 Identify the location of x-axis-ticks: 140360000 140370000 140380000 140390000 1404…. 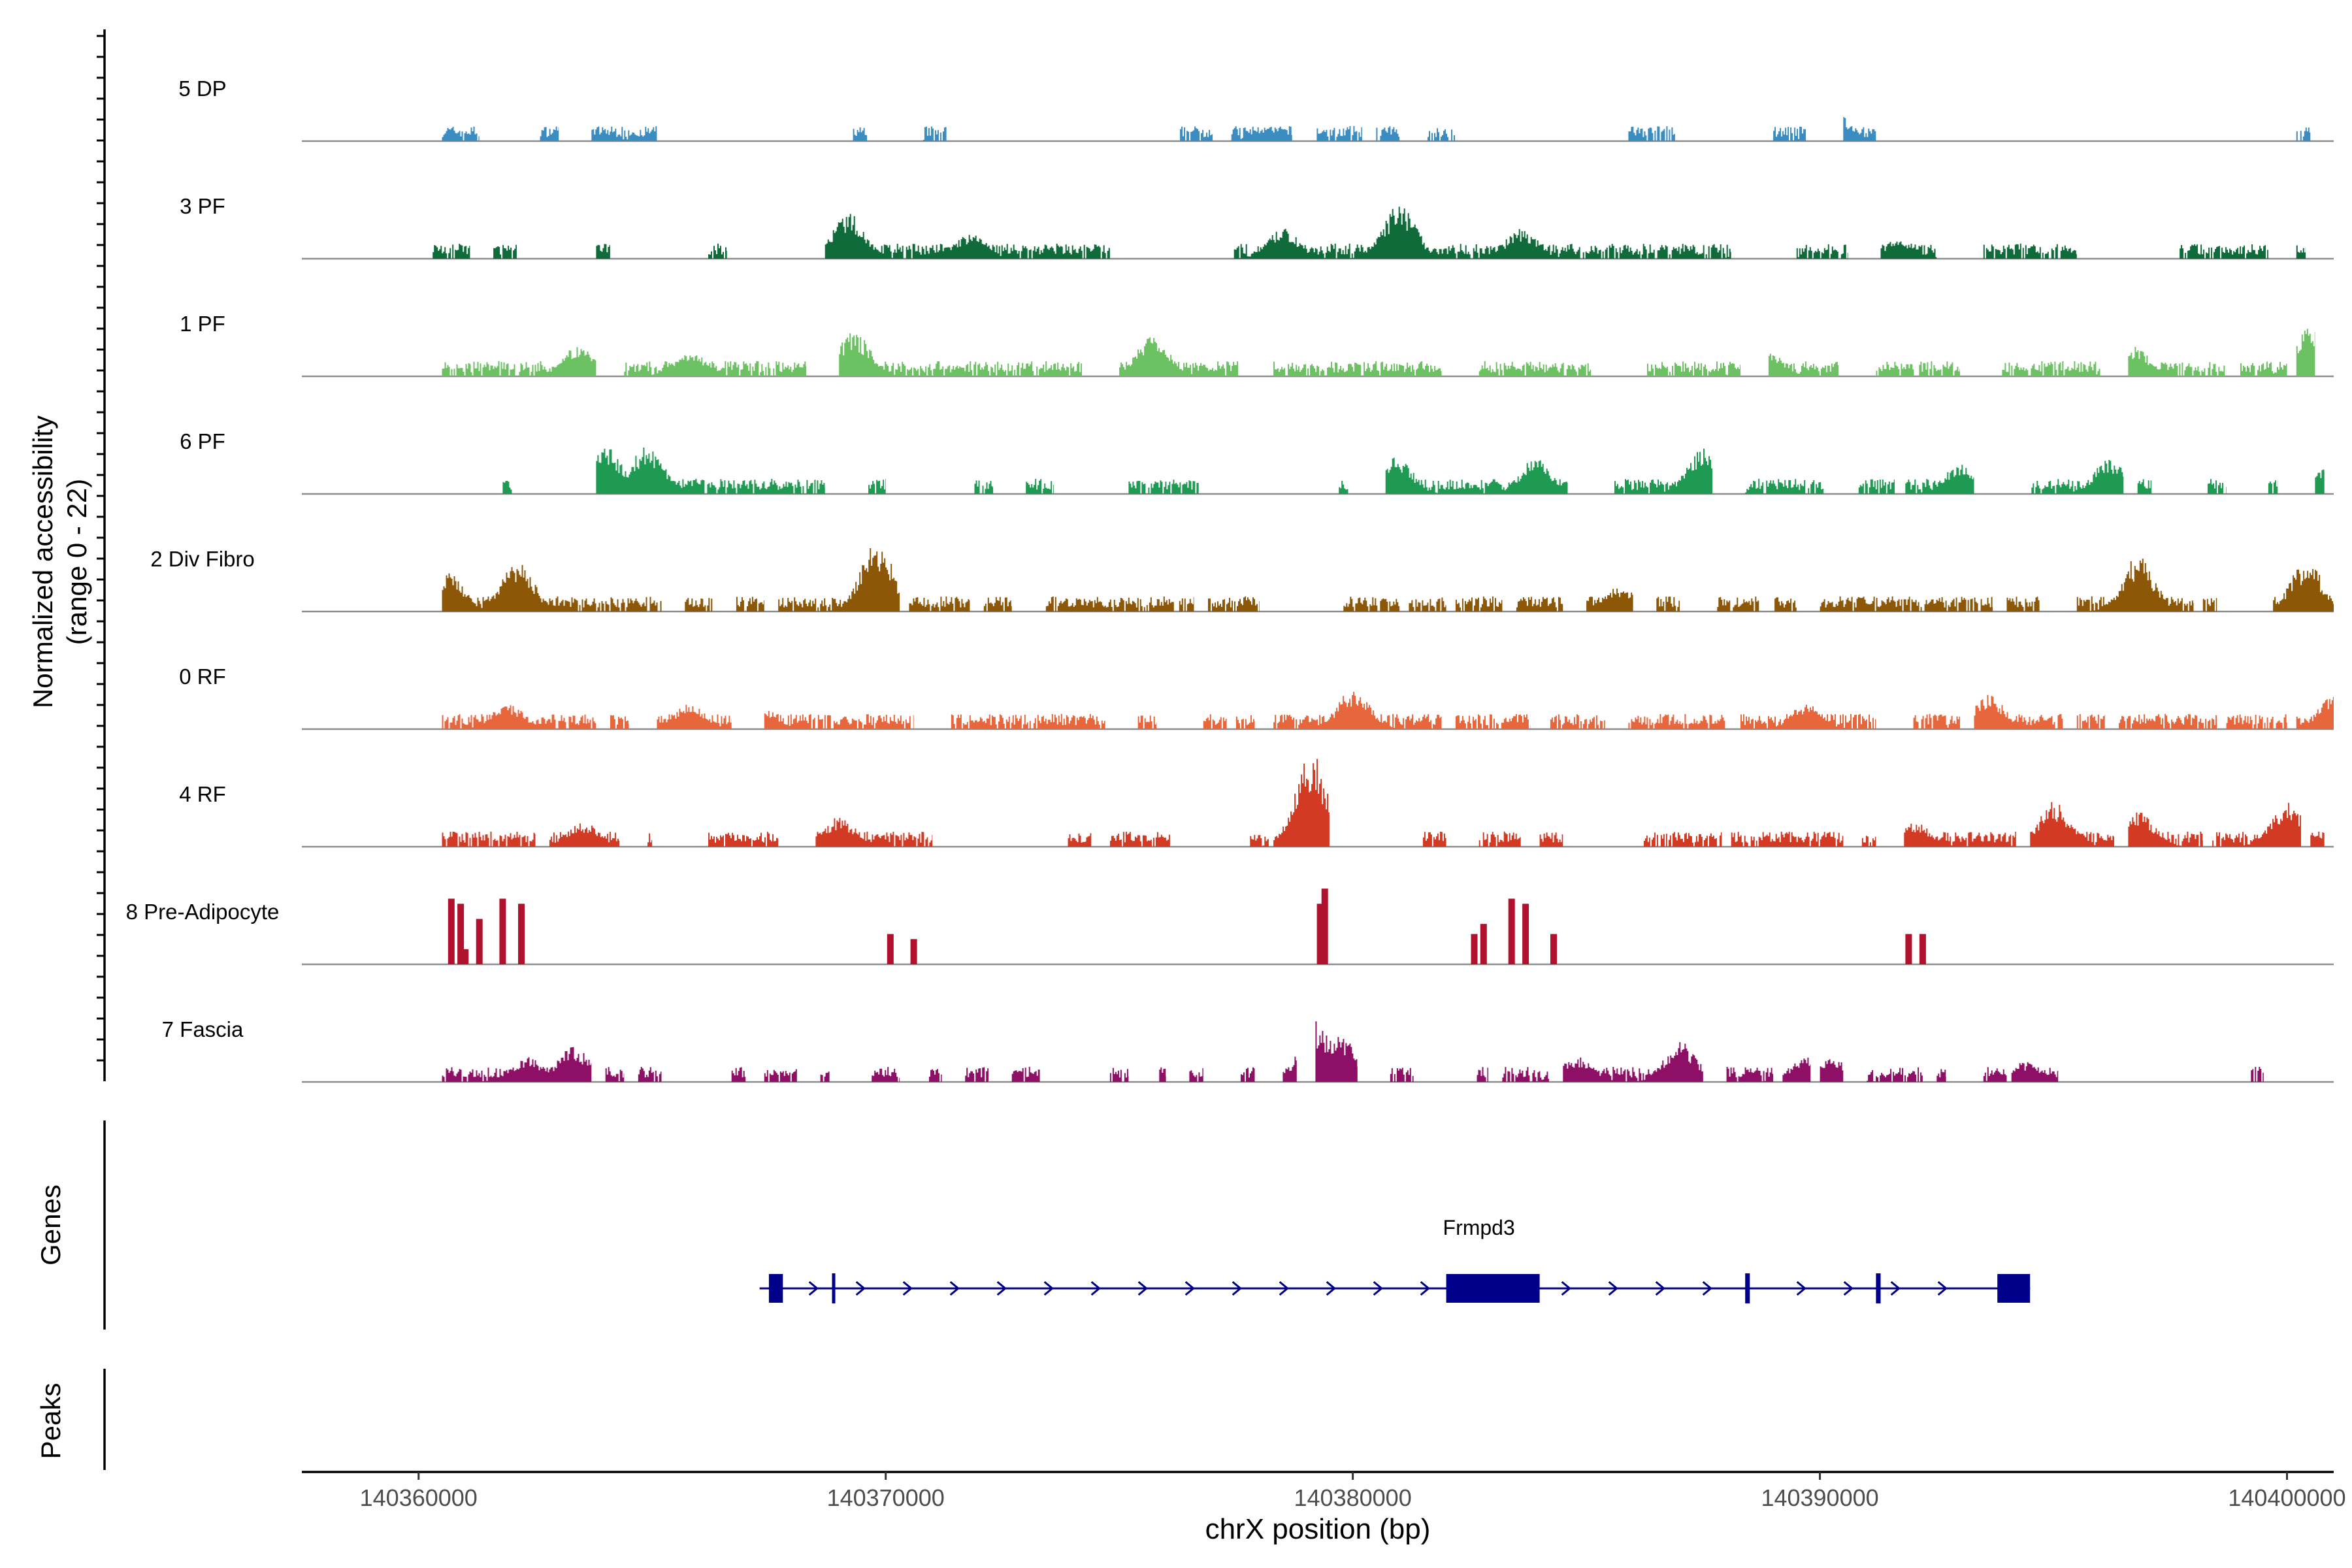
(1353, 1491).